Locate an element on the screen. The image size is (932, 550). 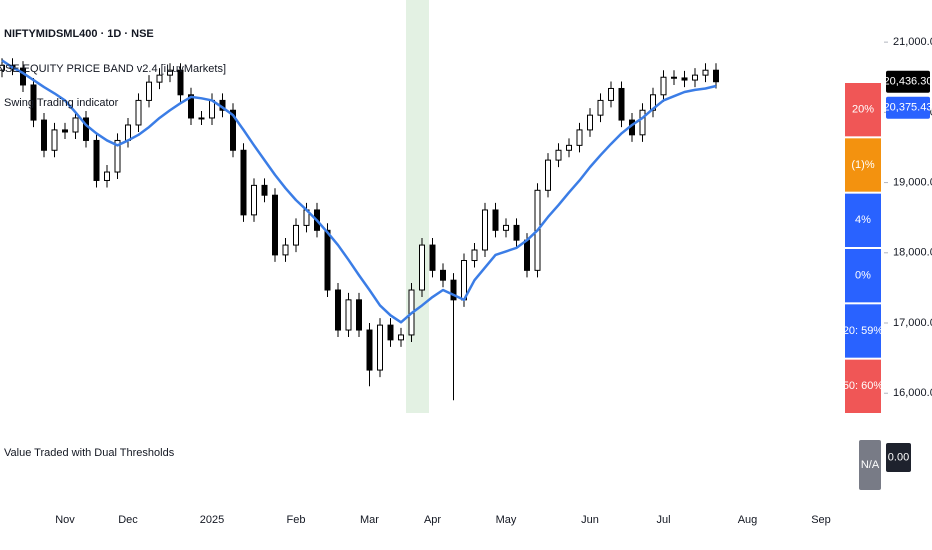
reading-box is located at coordinates (898, 457).